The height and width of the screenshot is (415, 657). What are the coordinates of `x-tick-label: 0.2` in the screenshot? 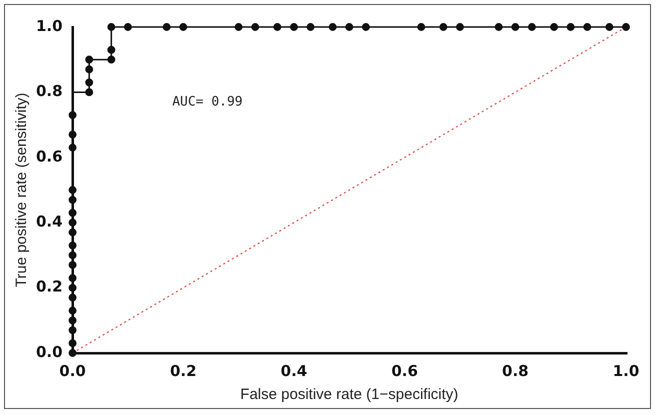 It's located at (183, 371).